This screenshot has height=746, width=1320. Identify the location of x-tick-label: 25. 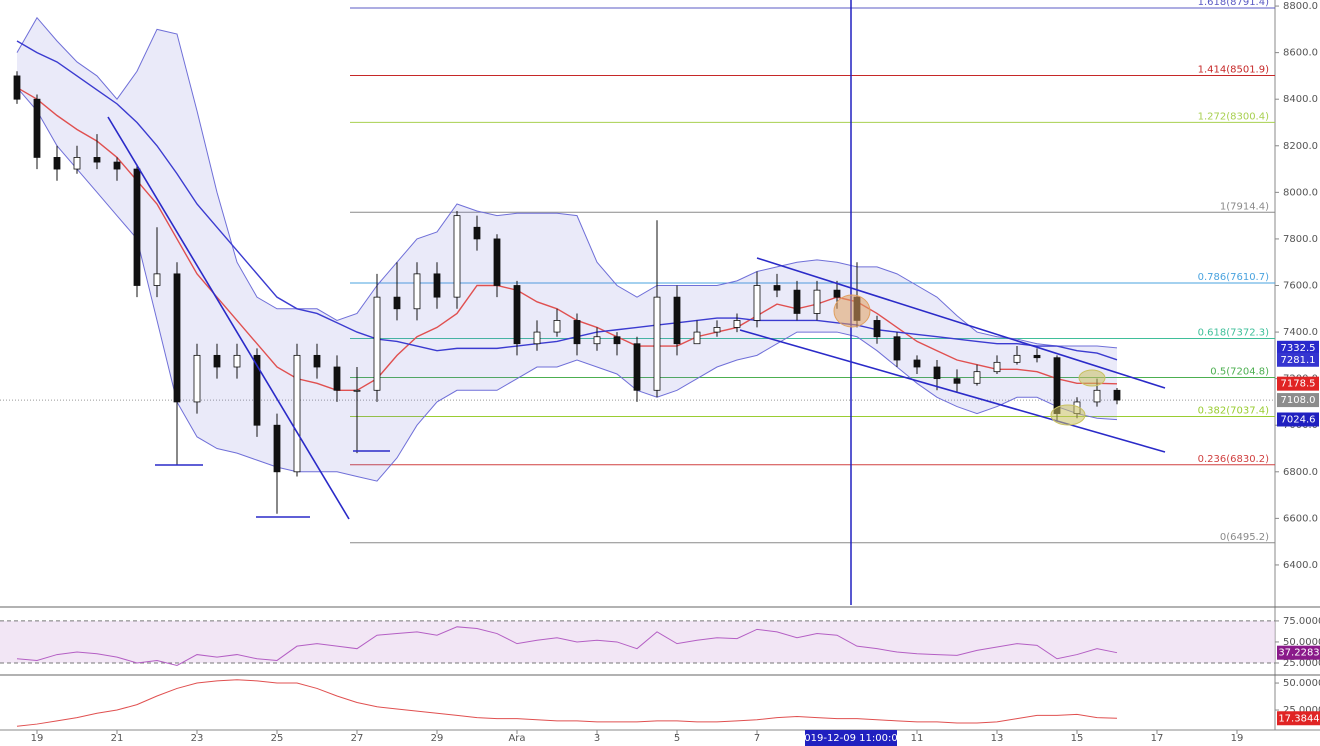
(277, 738).